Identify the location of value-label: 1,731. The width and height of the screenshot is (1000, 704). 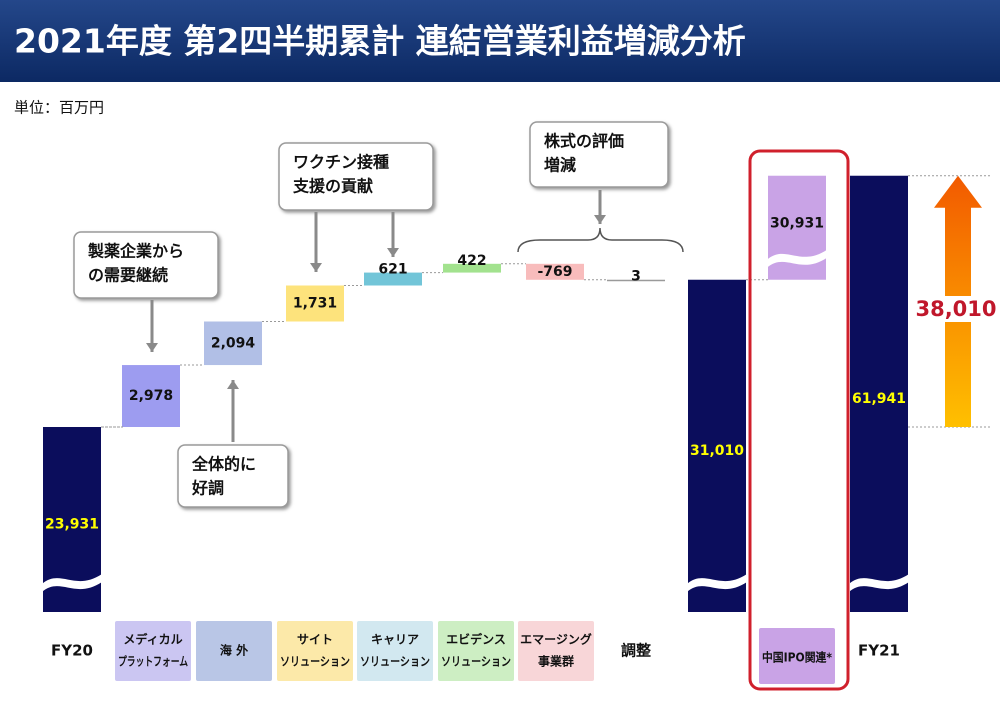
(315, 304).